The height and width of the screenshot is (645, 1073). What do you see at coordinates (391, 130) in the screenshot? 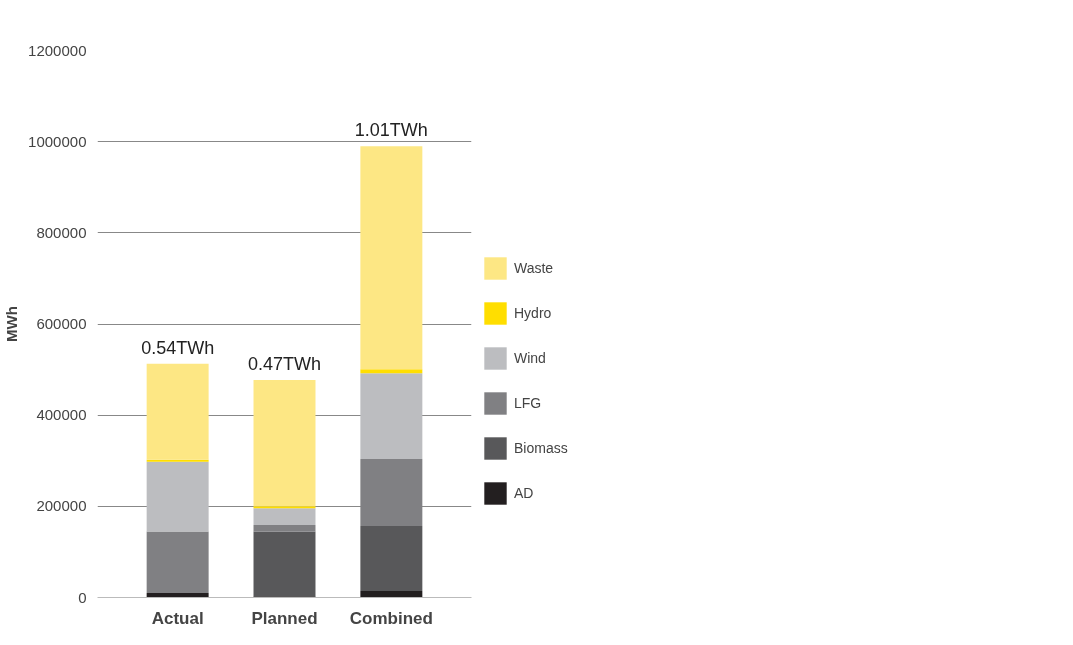
I see `annotation: 1.01TWh` at bounding box center [391, 130].